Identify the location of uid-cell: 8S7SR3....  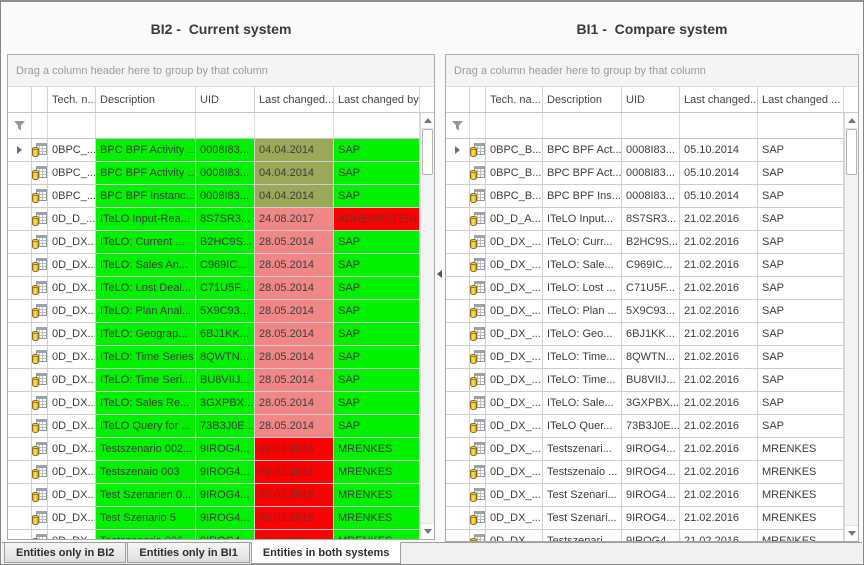
(225, 219).